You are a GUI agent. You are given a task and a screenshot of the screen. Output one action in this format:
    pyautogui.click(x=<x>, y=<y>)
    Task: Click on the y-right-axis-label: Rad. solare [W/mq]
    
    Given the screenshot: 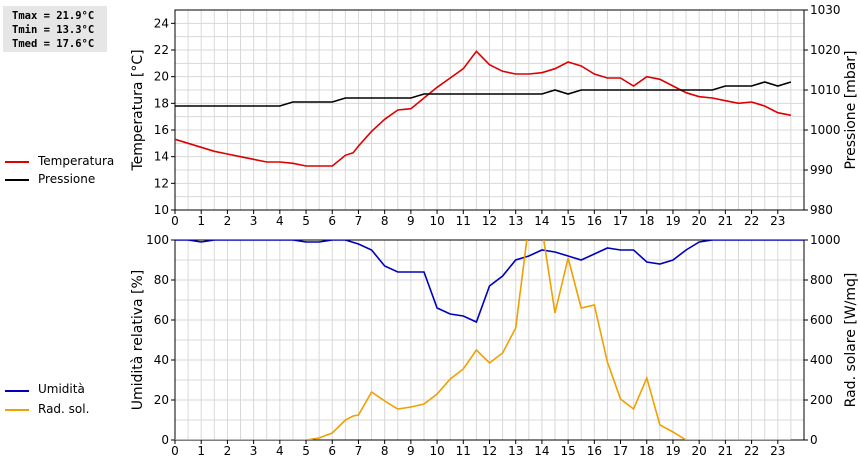 What is the action you would take?
    pyautogui.click(x=851, y=340)
    